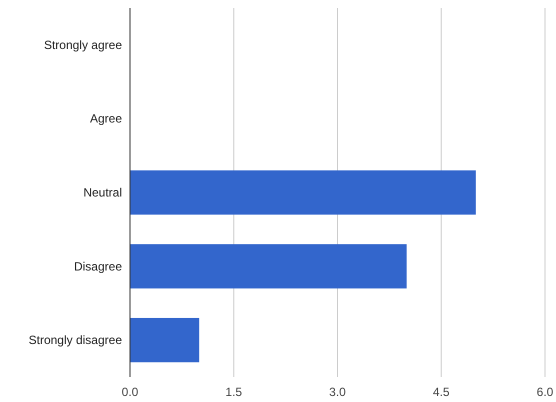  What do you see at coordinates (441, 392) in the screenshot?
I see `x-tick-label: 4.5` at bounding box center [441, 392].